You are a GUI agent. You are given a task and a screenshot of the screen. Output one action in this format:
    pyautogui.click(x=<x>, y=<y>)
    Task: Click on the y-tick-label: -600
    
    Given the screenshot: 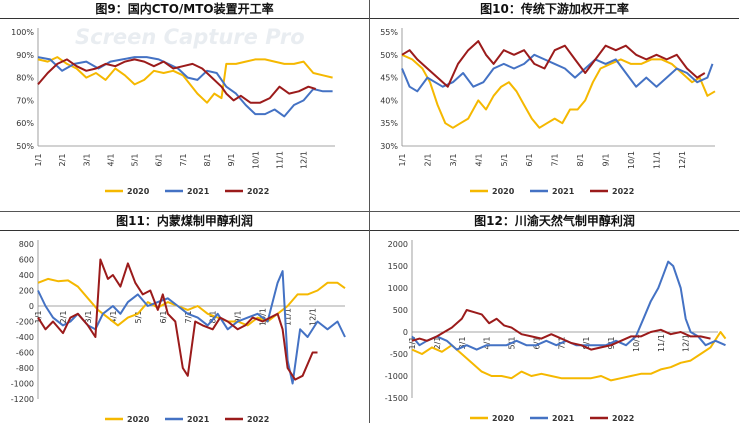 What is the action you would take?
    pyautogui.click(x=25, y=353)
    